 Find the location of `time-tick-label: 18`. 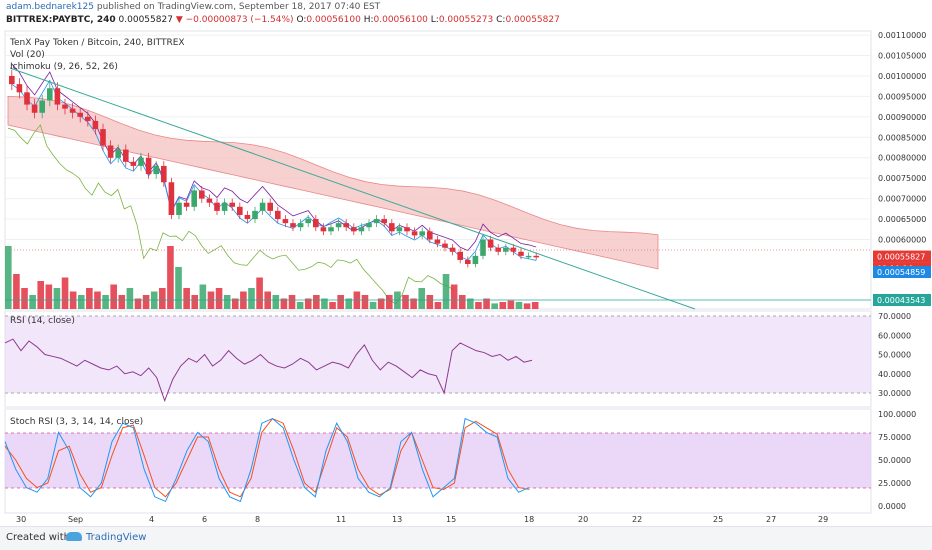

time-tick-label: 18 is located at coordinates (529, 519).